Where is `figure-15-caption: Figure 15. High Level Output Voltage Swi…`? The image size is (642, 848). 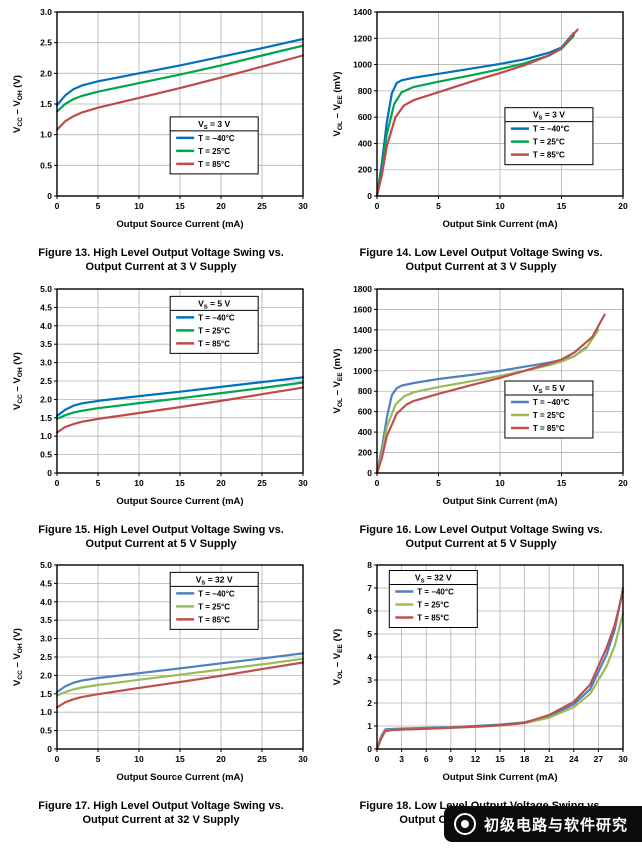 figure-15-caption: Figure 15. High Level Output Voltage Swi… is located at coordinates (161, 537).